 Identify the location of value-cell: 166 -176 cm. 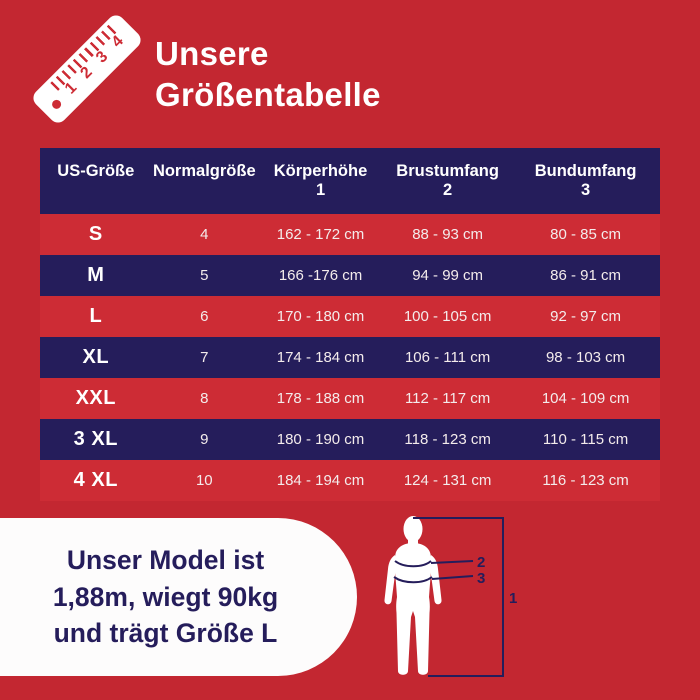
(320, 275).